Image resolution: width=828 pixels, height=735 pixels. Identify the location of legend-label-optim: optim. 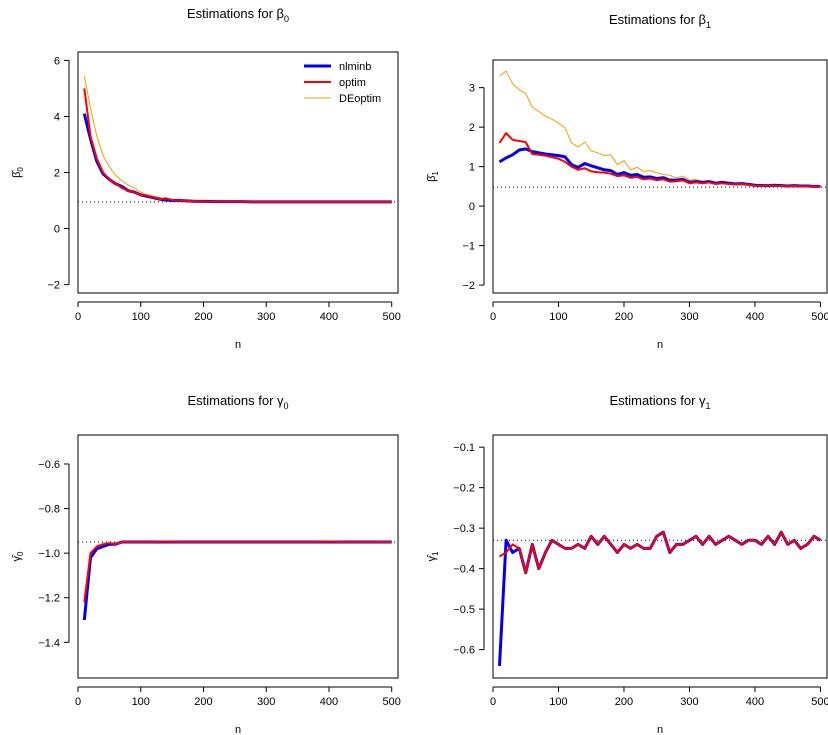
(352, 83).